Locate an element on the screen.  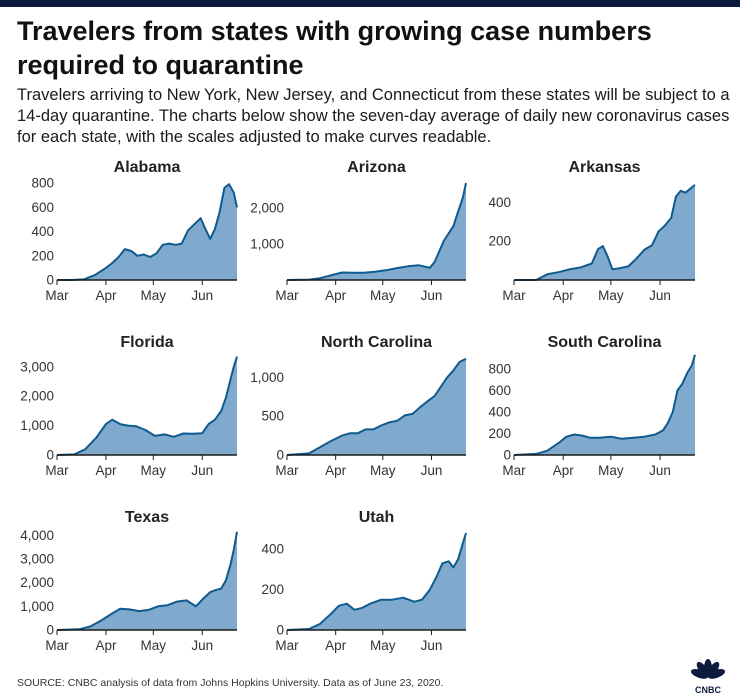
chart-panel: Florida Mar Apr May Jun 0 1,000 2,000 3,000 is located at coordinates (129, 406).